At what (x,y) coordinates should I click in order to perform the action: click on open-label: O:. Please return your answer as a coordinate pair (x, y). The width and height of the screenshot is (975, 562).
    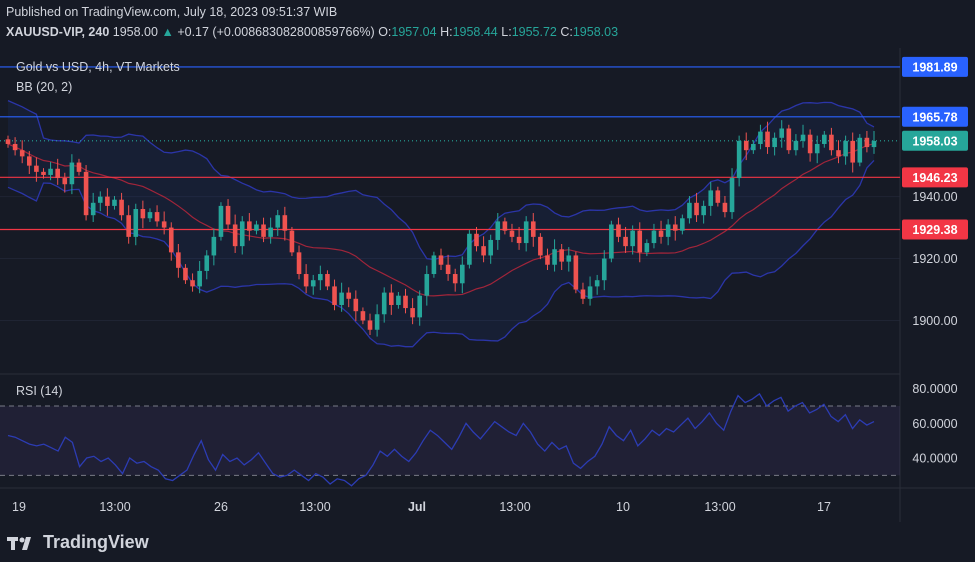
    Looking at the image, I should click on (385, 32).